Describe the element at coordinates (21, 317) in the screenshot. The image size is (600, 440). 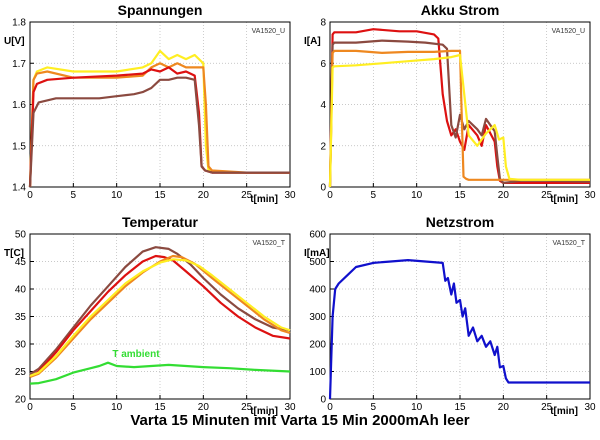
I see `y-tick-label: 35` at that location.